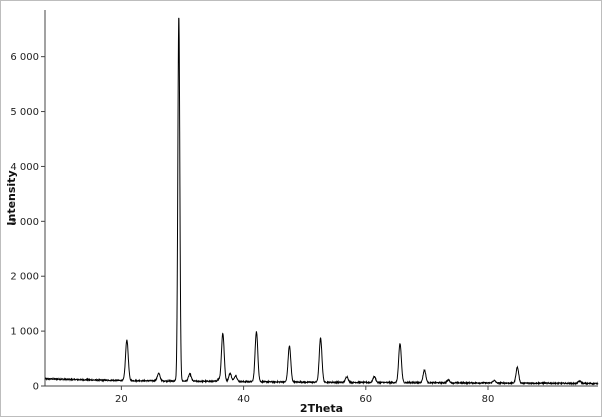 The image size is (602, 417). What do you see at coordinates (24, 332) in the screenshot?
I see `y-tick-label: 1 000` at bounding box center [24, 332].